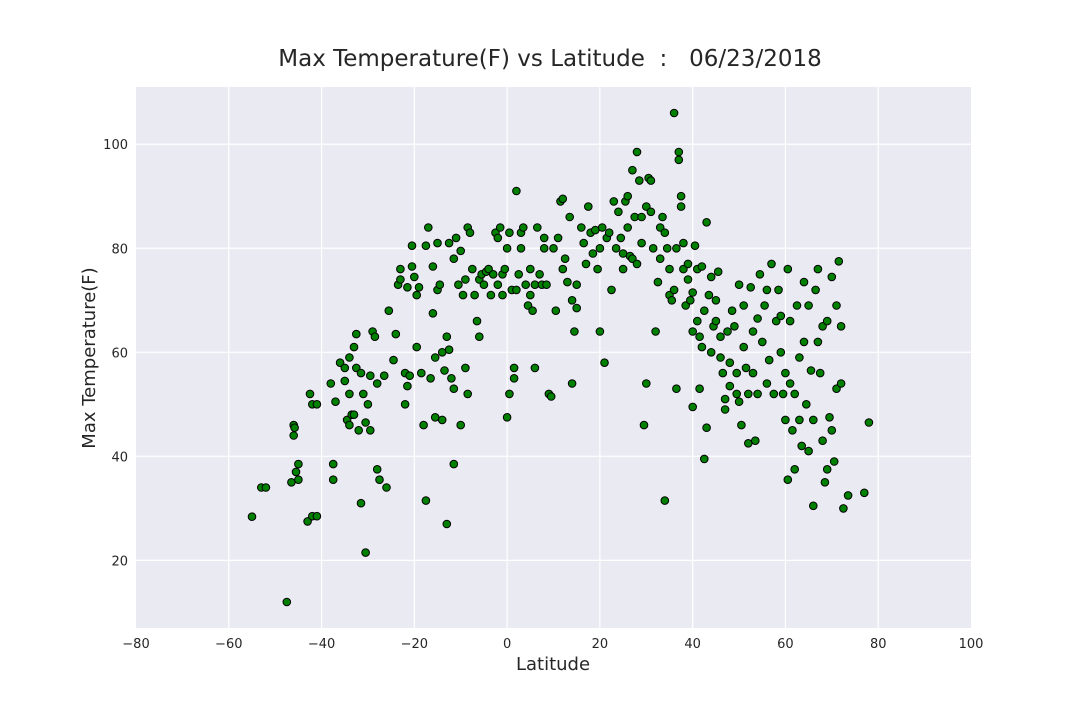 This screenshot has width=1080, height=724. Describe the element at coordinates (878, 644) in the screenshot. I see `x-tick-label: 80` at that location.